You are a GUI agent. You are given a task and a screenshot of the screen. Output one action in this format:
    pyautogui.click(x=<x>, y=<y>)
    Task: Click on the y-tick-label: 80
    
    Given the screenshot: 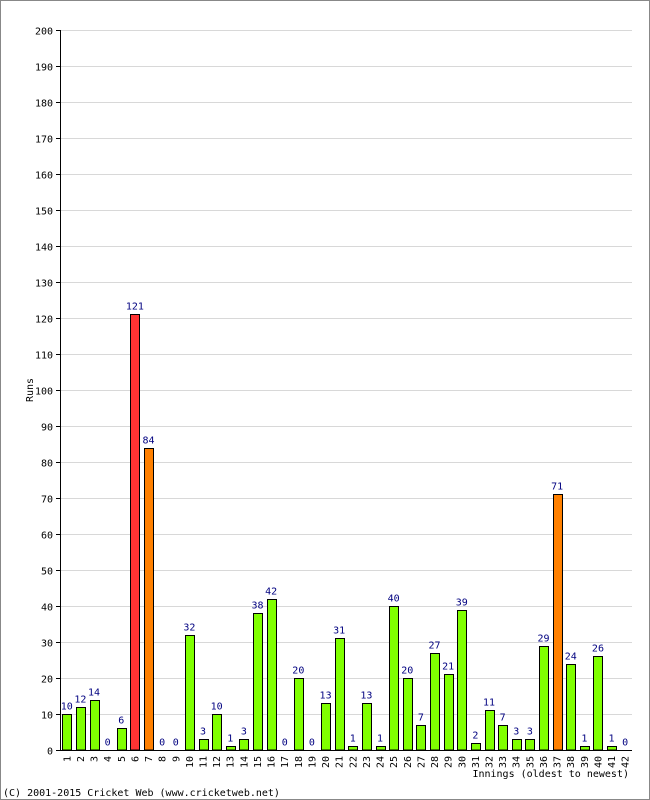 What is the action you would take?
    pyautogui.click(x=47, y=464)
    